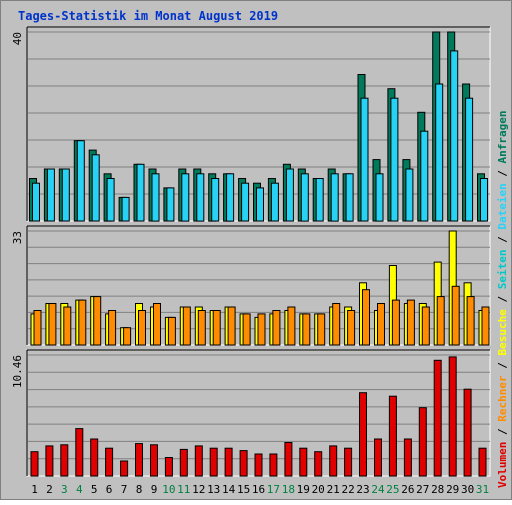 The image size is (512, 505). Describe the element at coordinates (34, 489) in the screenshot. I see `x-tick-label: 1` at that location.